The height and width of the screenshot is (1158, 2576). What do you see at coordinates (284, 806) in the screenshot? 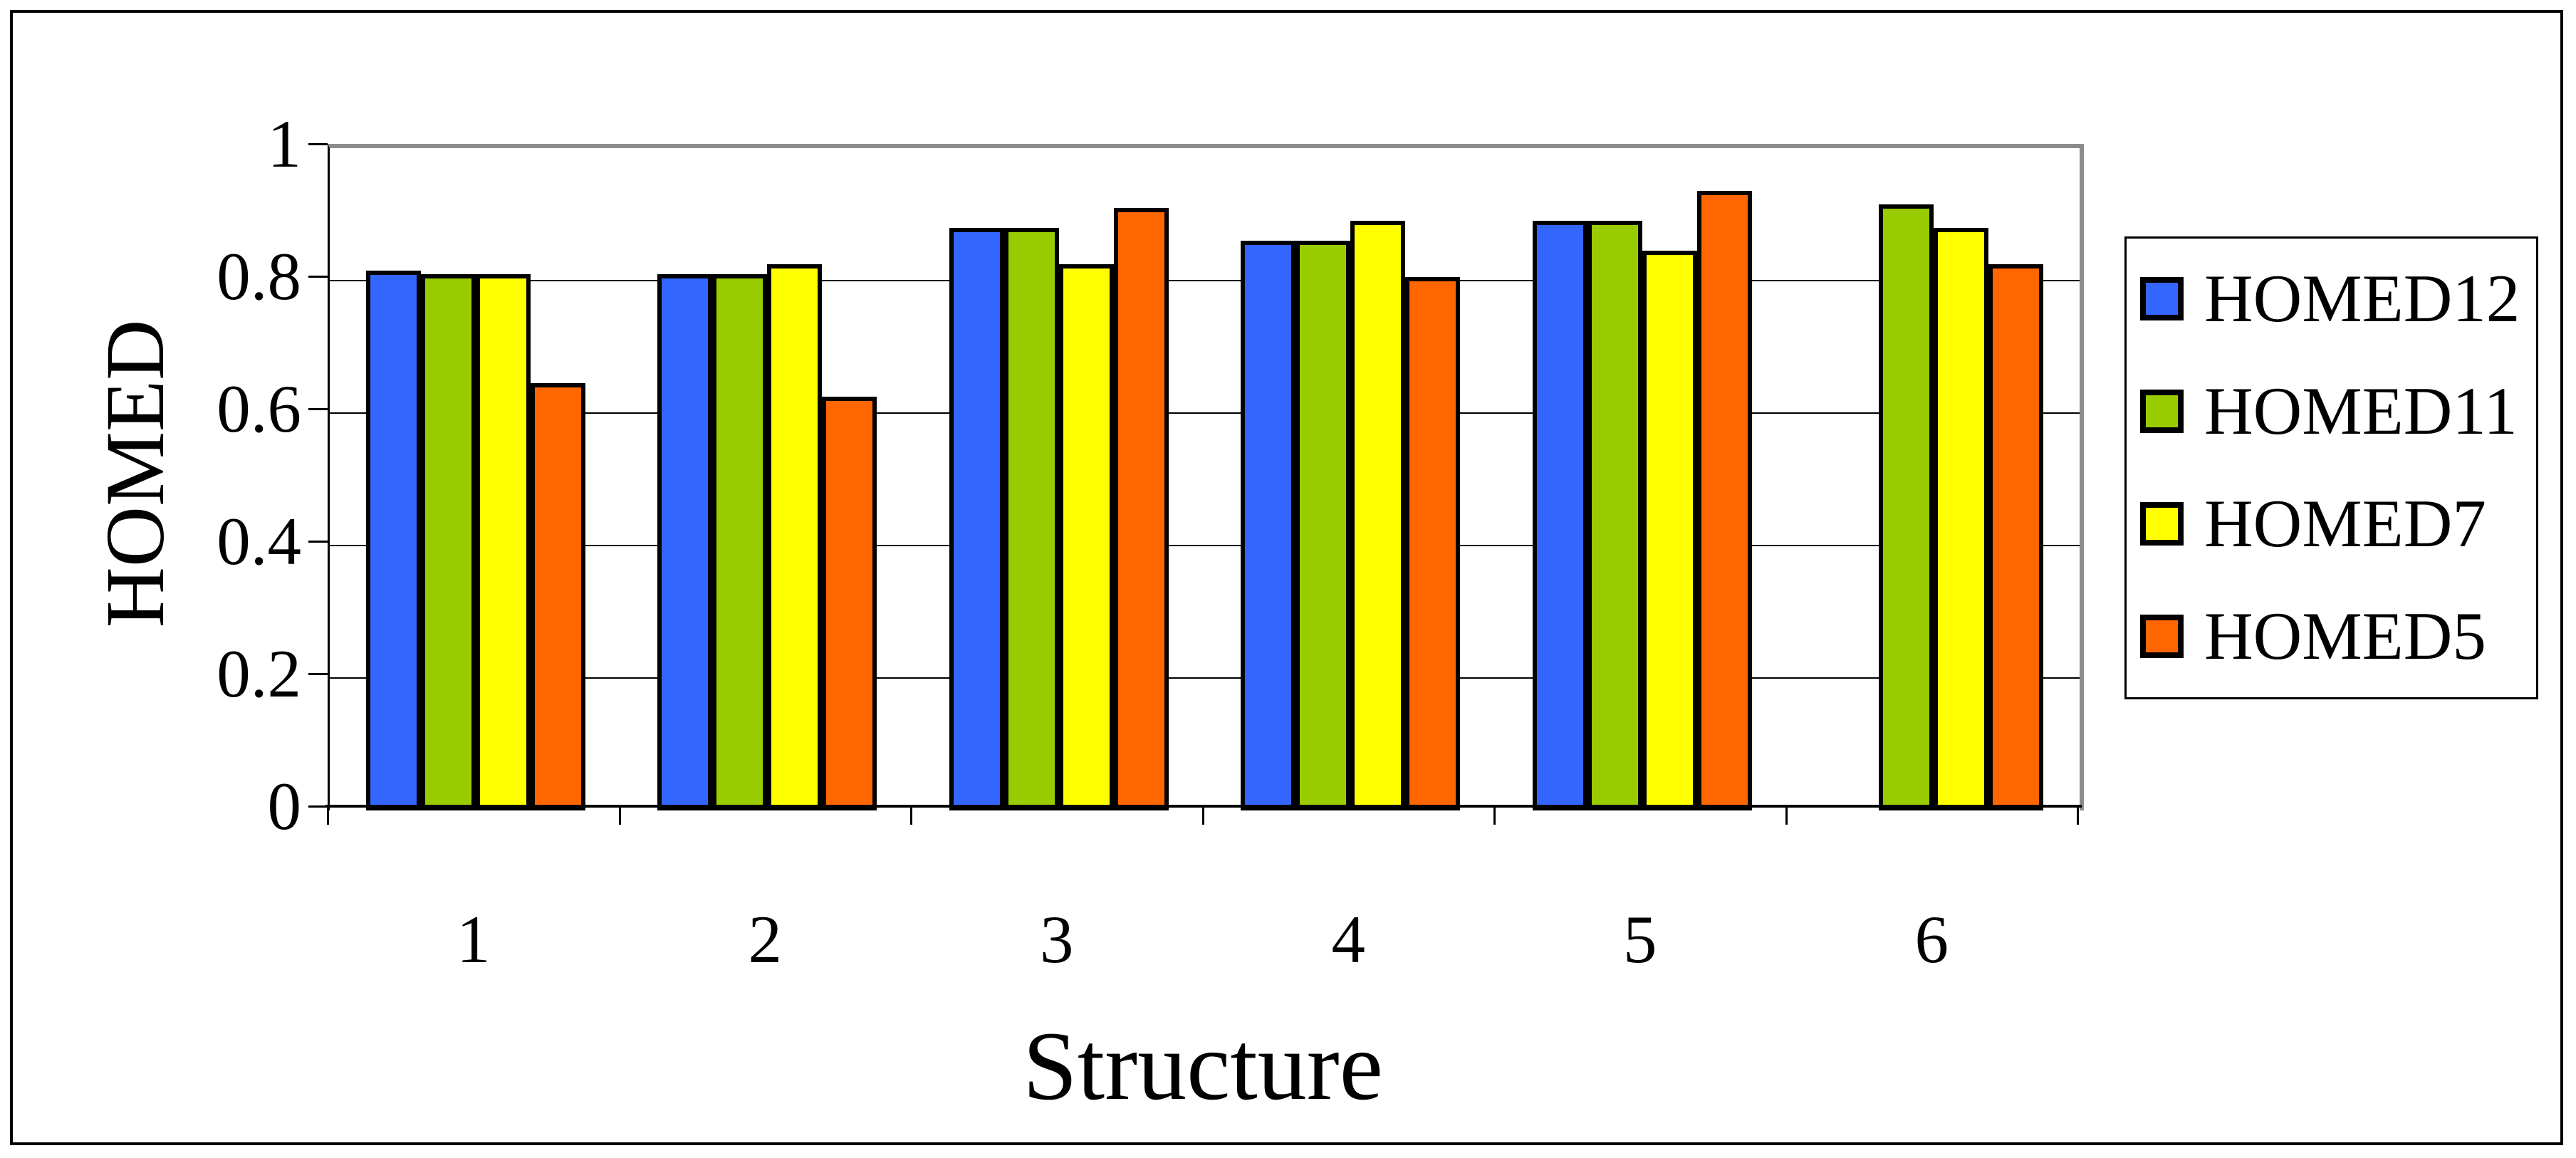
I see `y-tick-label-0: 0` at bounding box center [284, 806].